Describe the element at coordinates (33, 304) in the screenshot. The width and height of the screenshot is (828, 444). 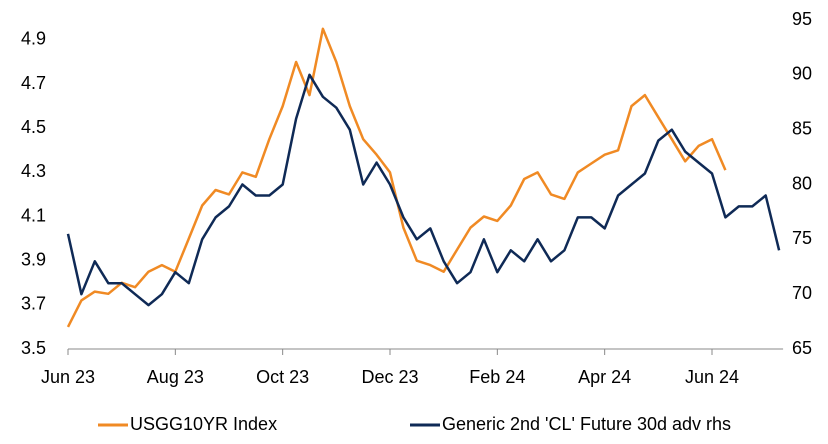
I see `y-tick-label: 3.7` at that location.